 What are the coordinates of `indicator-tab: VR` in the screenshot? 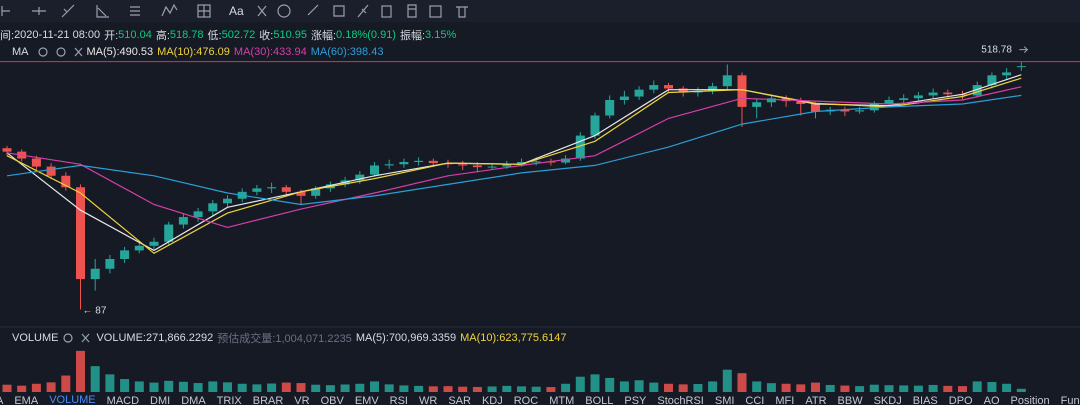 It's located at (302, 400).